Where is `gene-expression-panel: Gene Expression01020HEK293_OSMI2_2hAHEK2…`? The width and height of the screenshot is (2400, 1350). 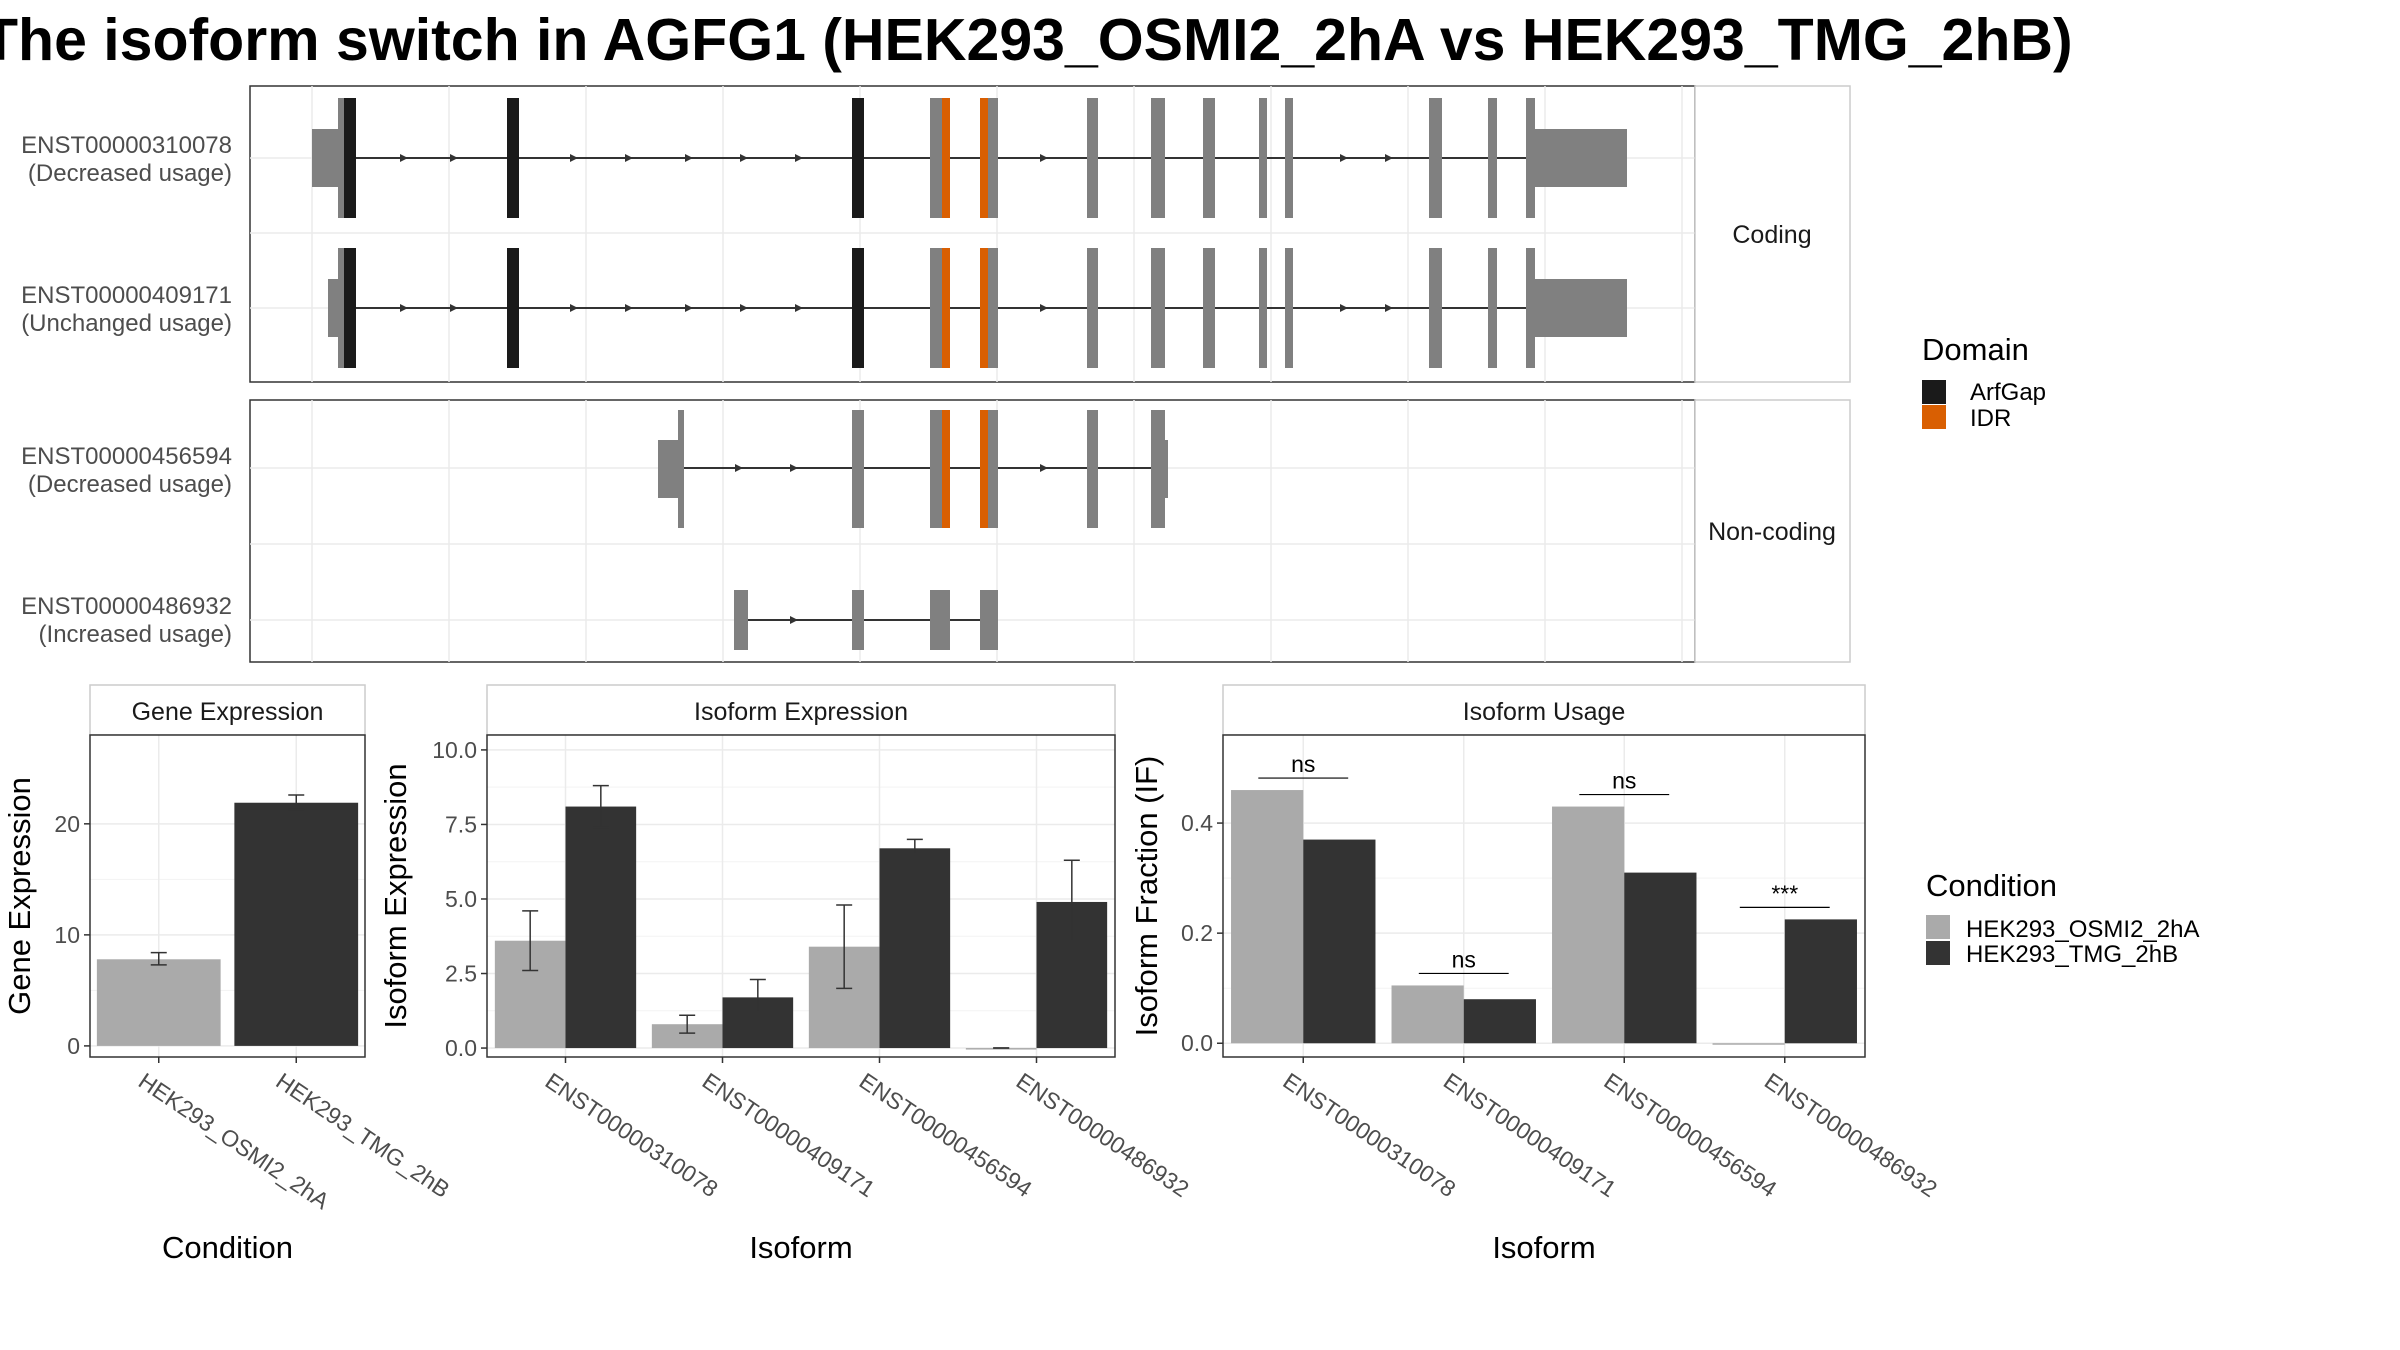
gene-expression-panel: Gene Expression01020HEK293_OSMI2_2hAHEK2… is located at coordinates (228, 974).